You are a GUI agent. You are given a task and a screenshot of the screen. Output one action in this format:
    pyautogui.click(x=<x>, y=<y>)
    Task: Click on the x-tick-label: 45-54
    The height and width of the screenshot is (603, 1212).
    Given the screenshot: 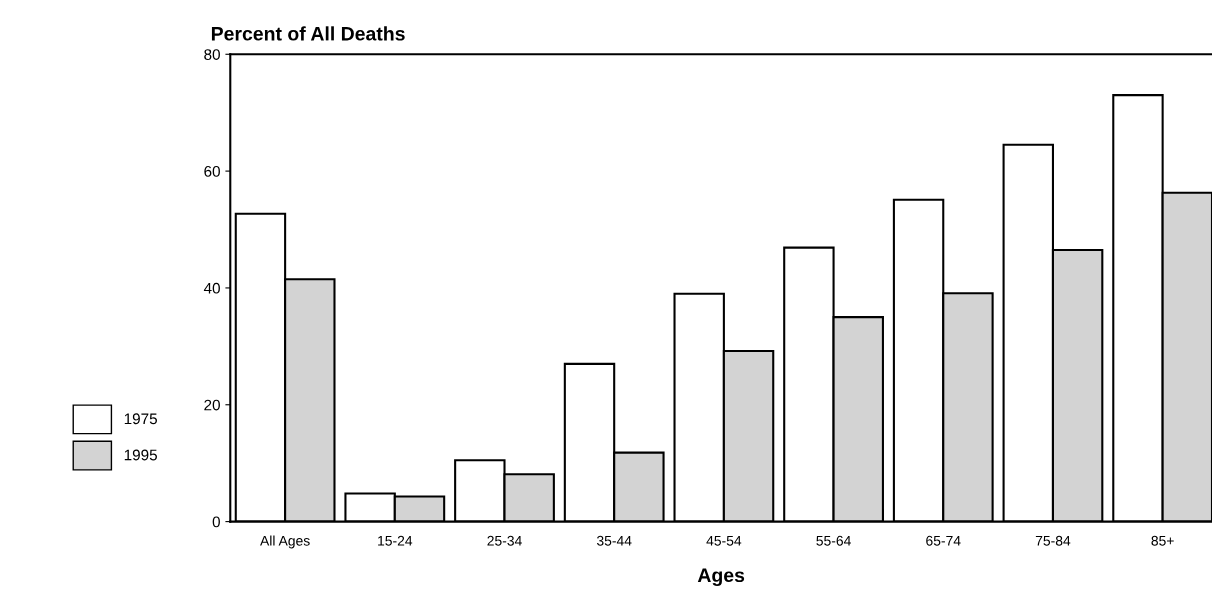 What is the action you would take?
    pyautogui.click(x=724, y=540)
    